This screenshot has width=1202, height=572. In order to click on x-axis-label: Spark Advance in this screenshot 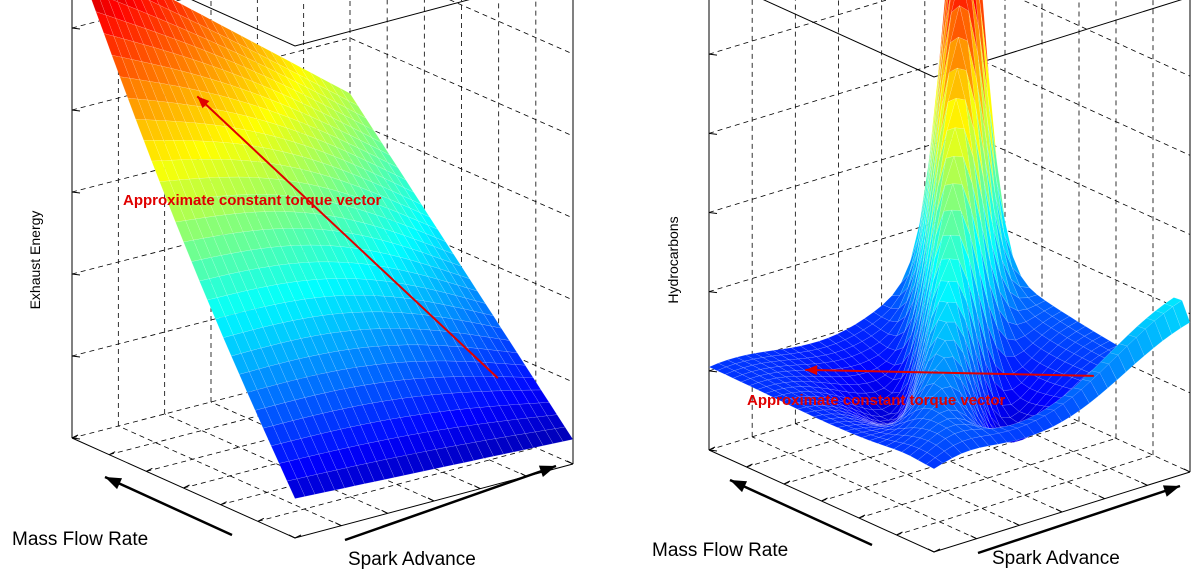, I will do `click(412, 559)`.